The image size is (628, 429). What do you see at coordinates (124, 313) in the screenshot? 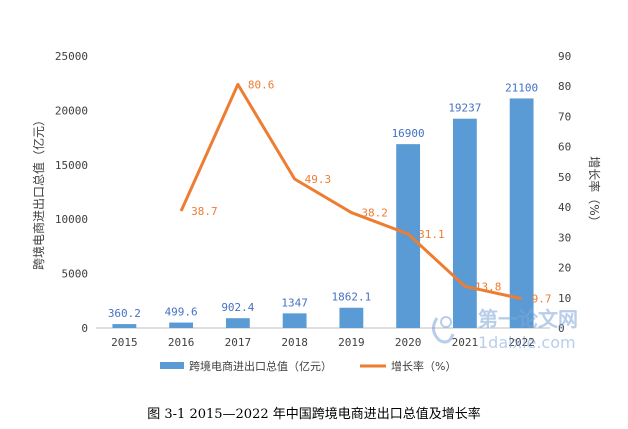
I see `bar-data-label: 360.2` at bounding box center [124, 313].